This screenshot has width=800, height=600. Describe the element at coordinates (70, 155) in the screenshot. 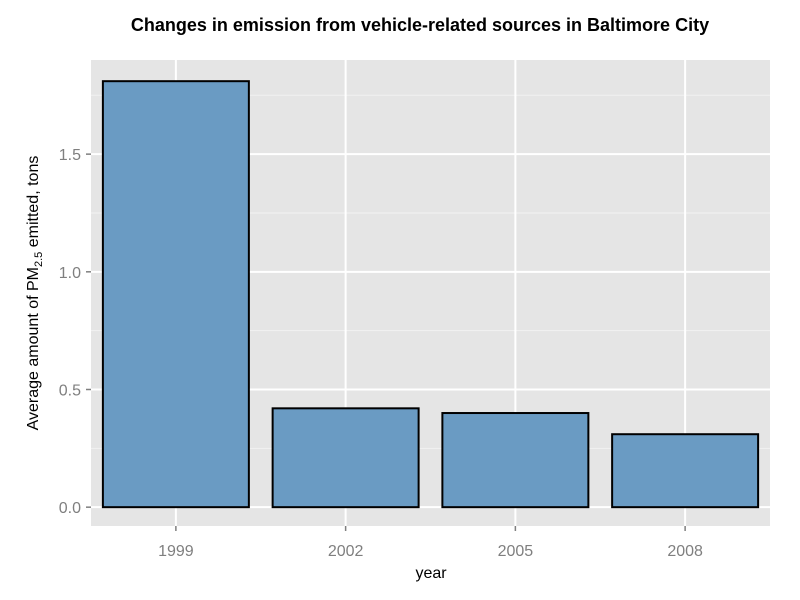

I see `y-tick-label: 1.5` at that location.